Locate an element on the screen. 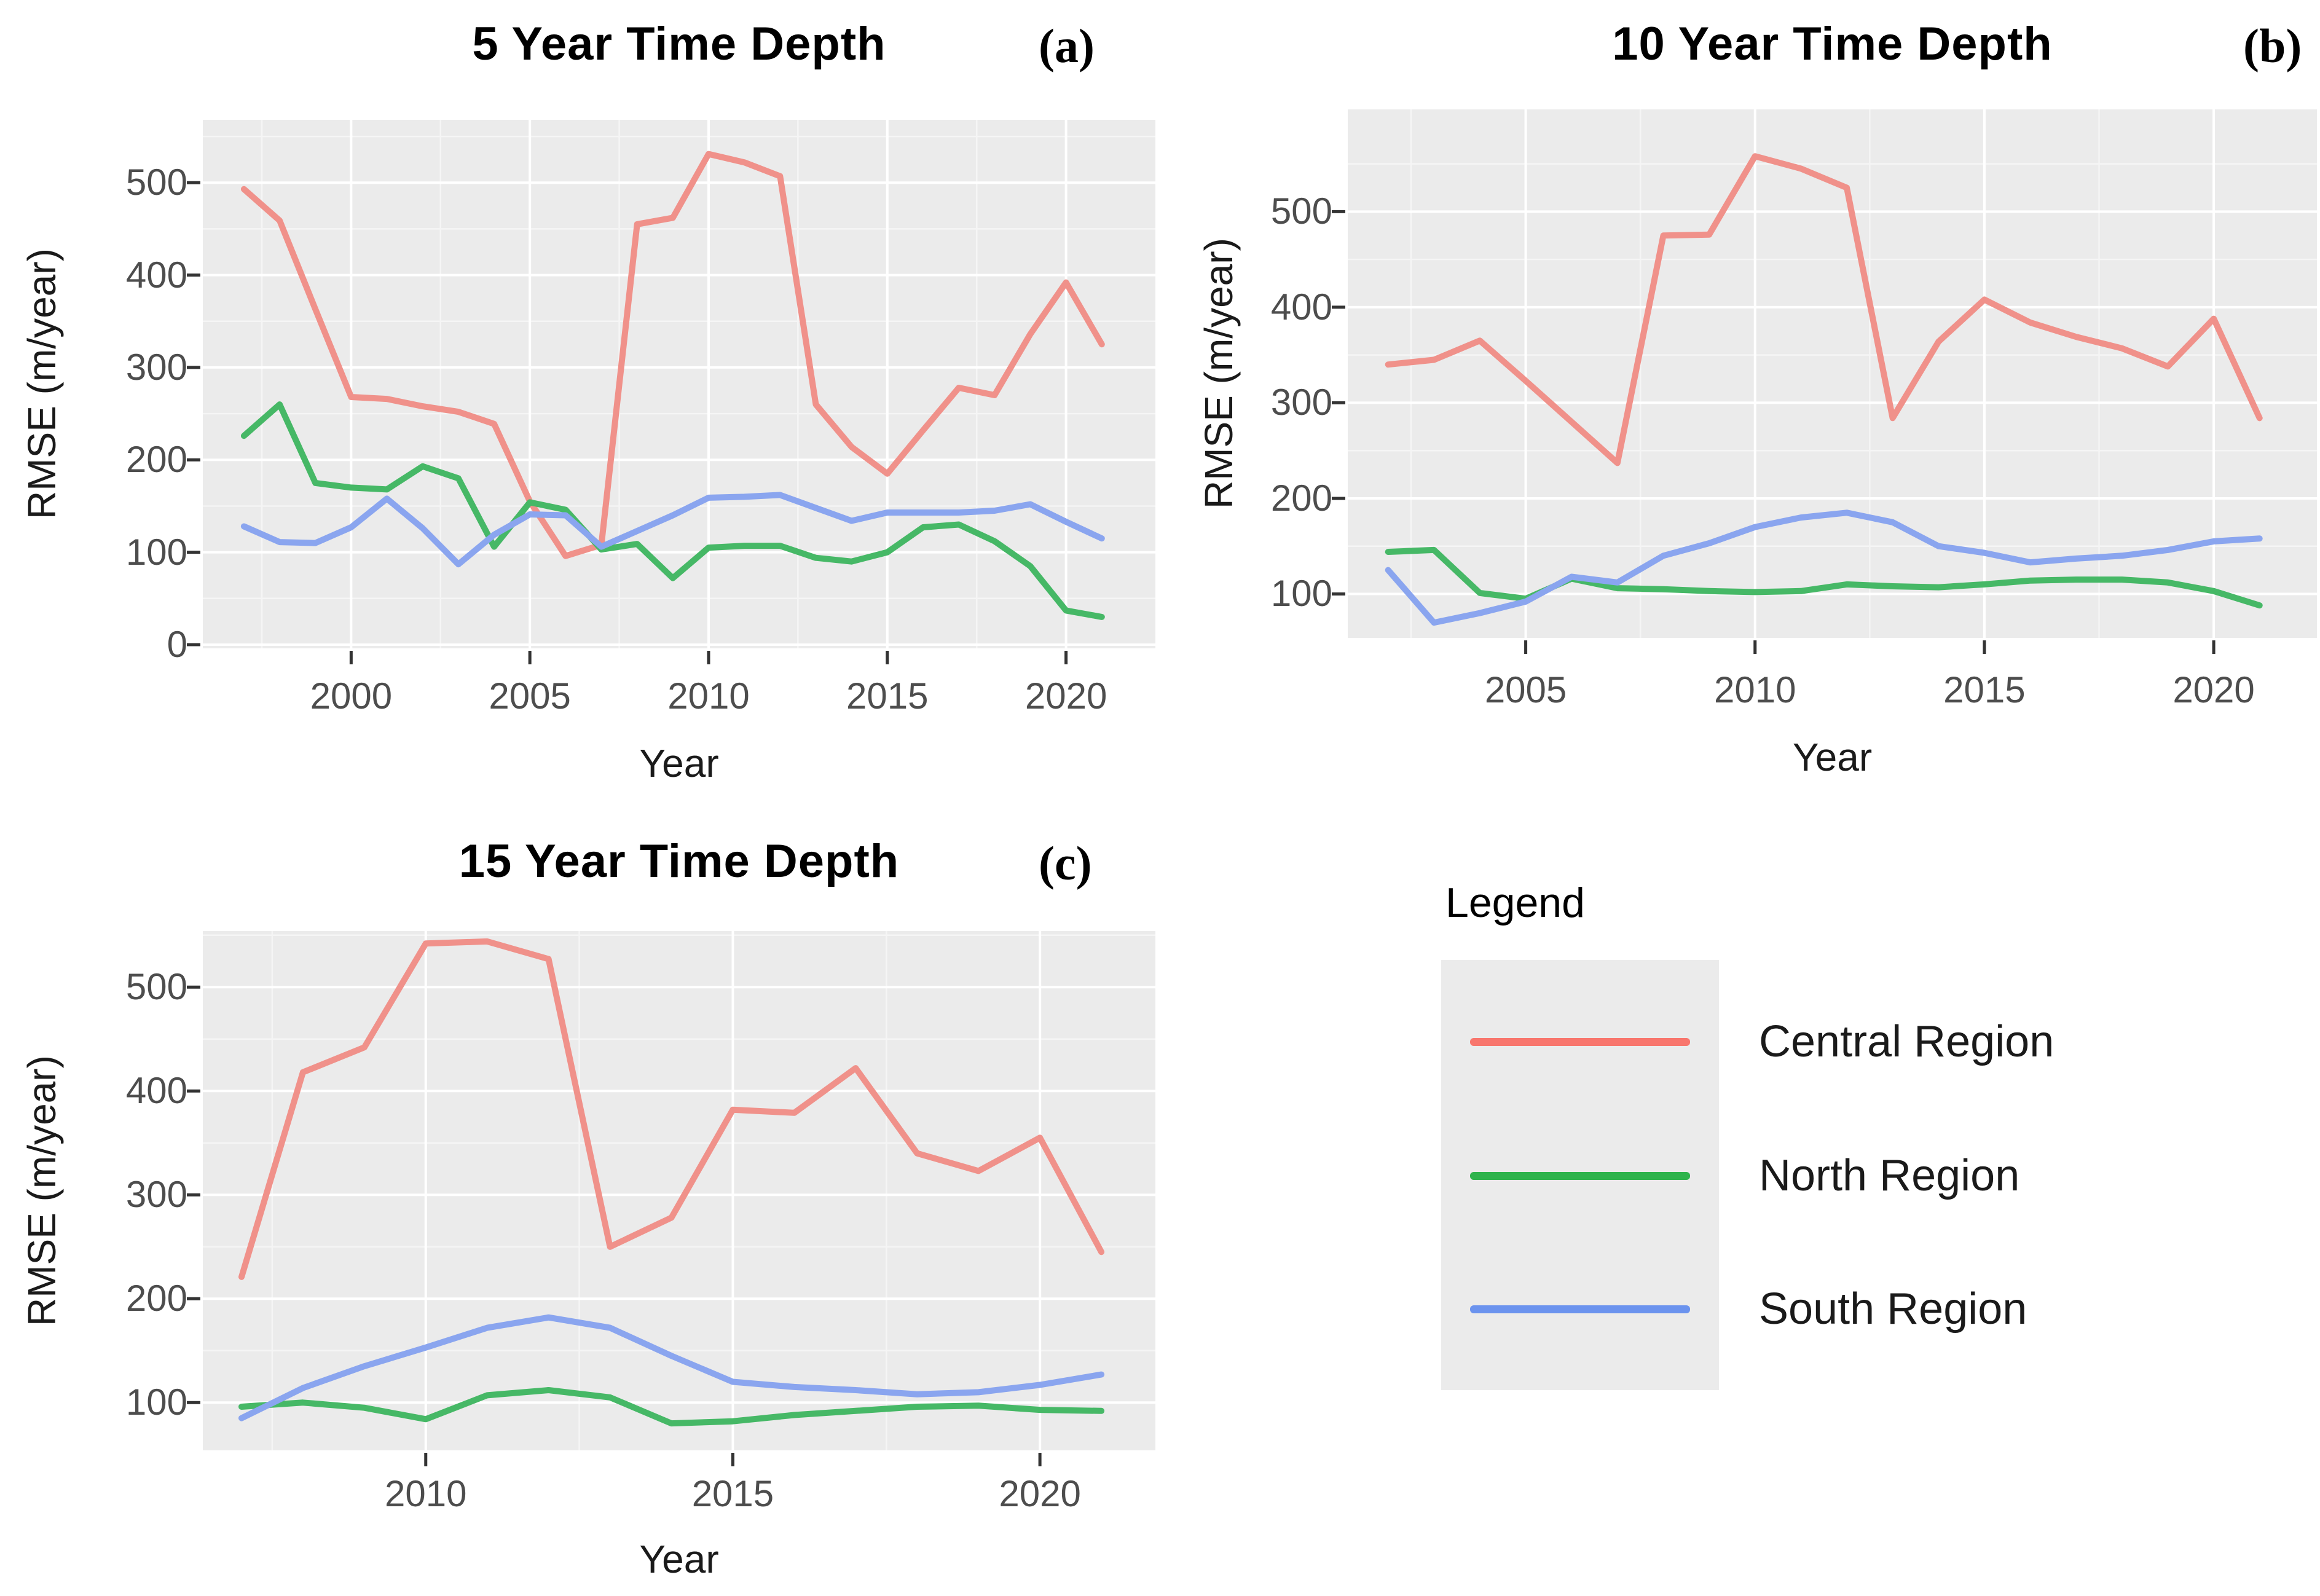  panel-a-x-tick-label: 2020 is located at coordinates (1065, 696).